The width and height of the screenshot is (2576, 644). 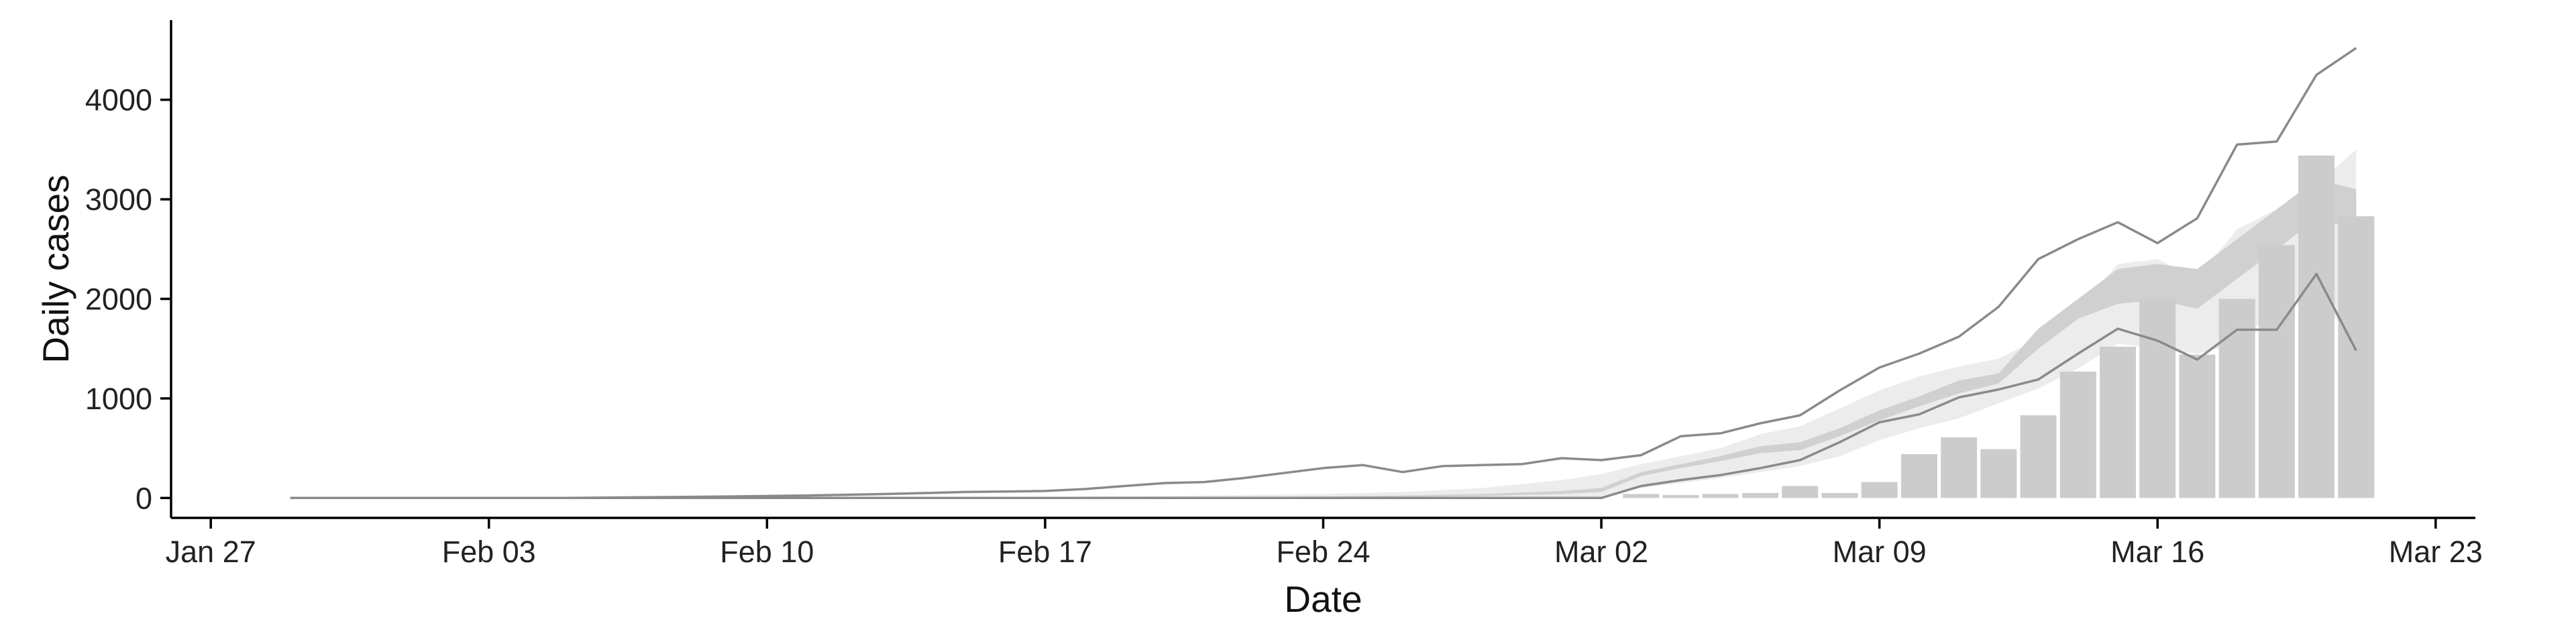 What do you see at coordinates (211, 552) in the screenshot?
I see `x-tick-label: Jan 27` at bounding box center [211, 552].